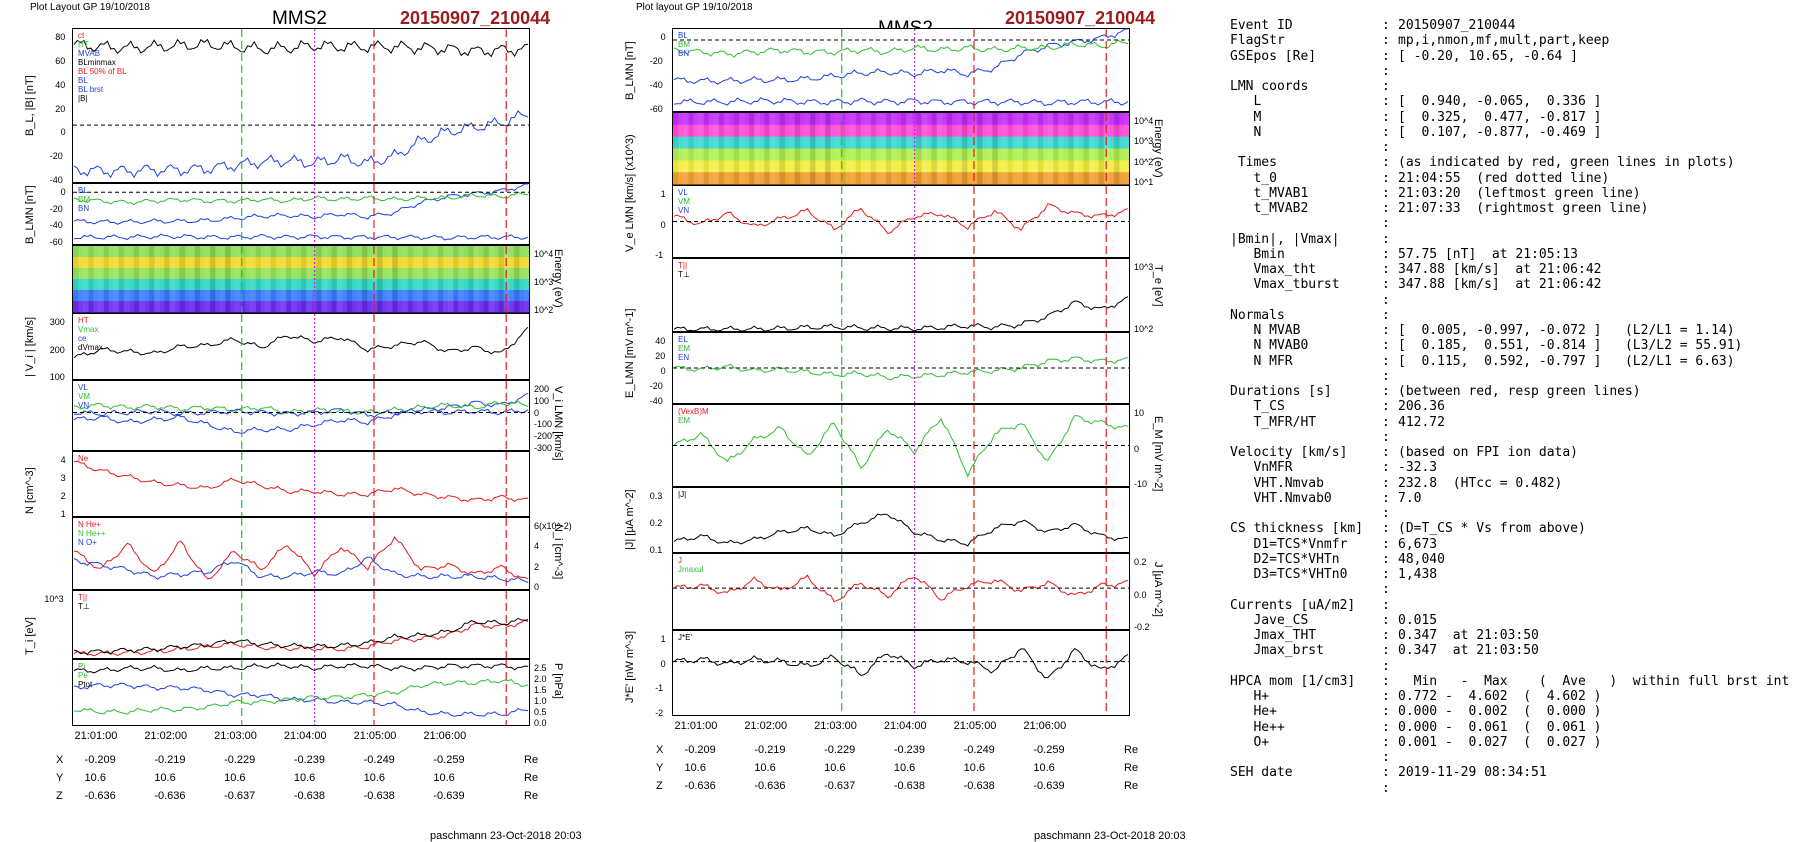  What do you see at coordinates (1509, 40) in the screenshot?
I see `summary-row: FlagStr: mp,i,nmon,mf,mult,part,keep` at bounding box center [1509, 40].